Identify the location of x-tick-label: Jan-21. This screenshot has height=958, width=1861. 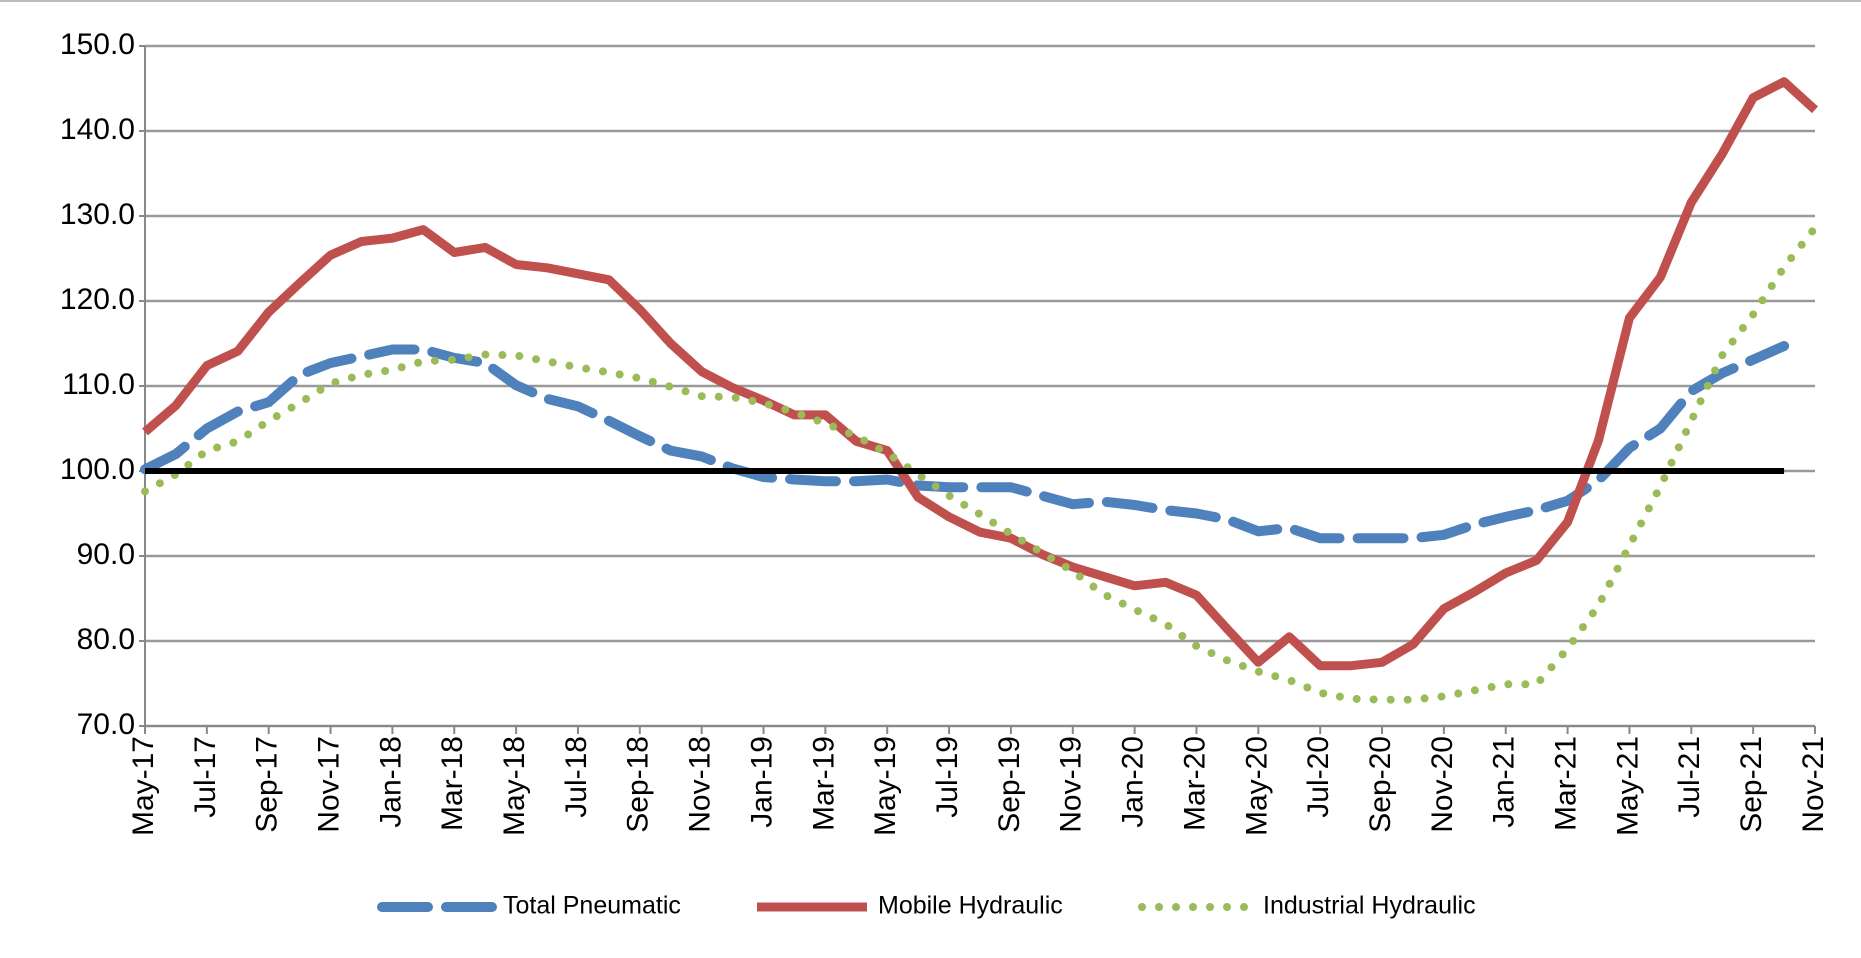
(1504, 782).